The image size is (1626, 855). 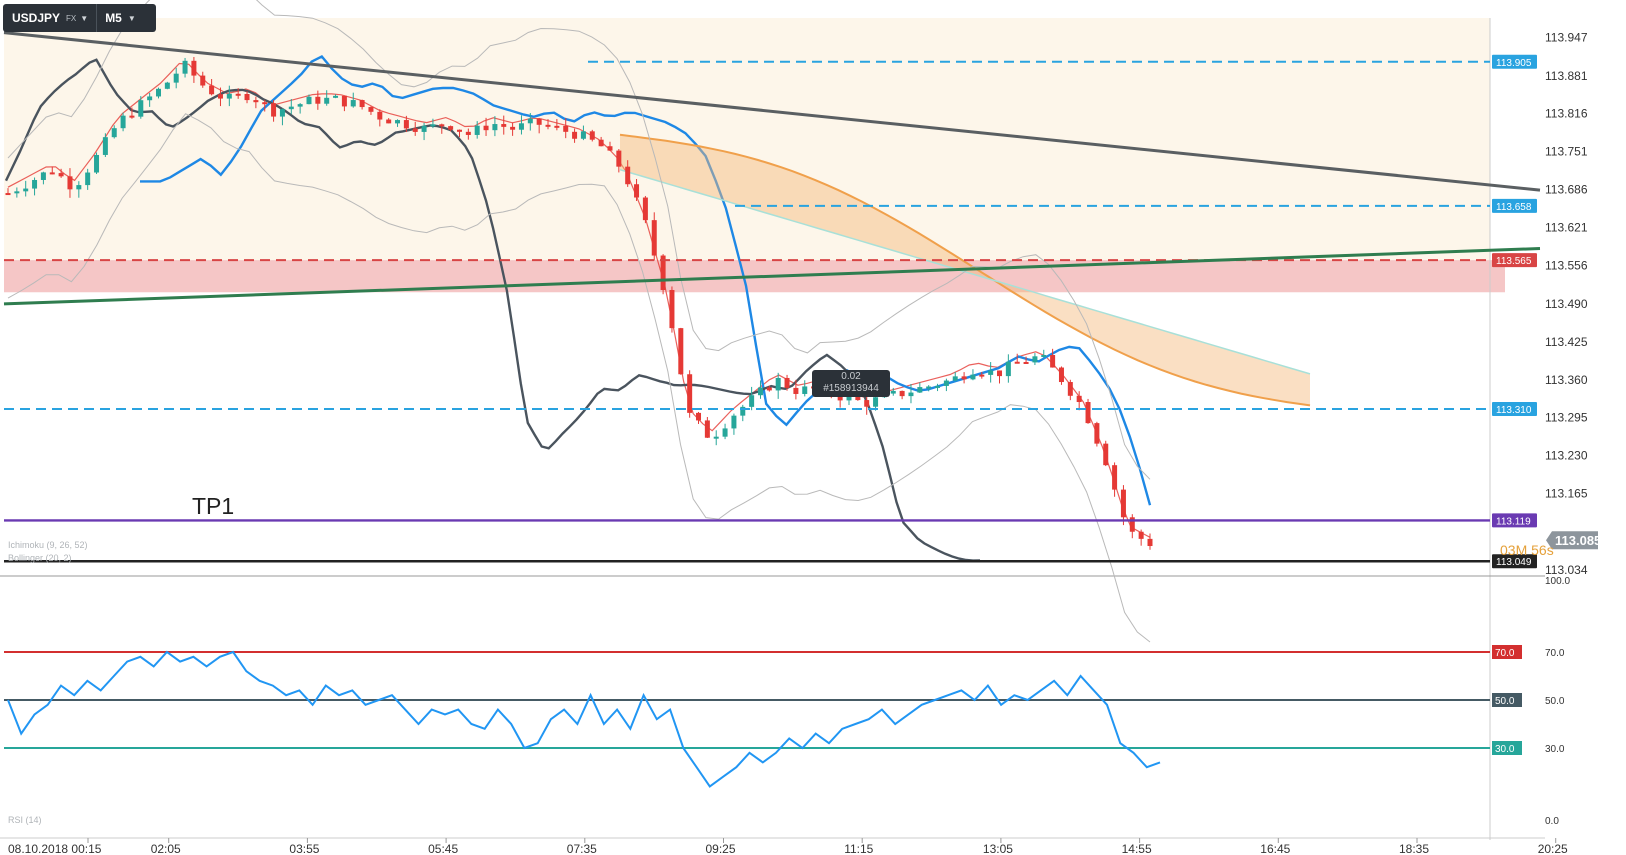 I want to click on price-tick: 113.686, so click(x=1566, y=190).